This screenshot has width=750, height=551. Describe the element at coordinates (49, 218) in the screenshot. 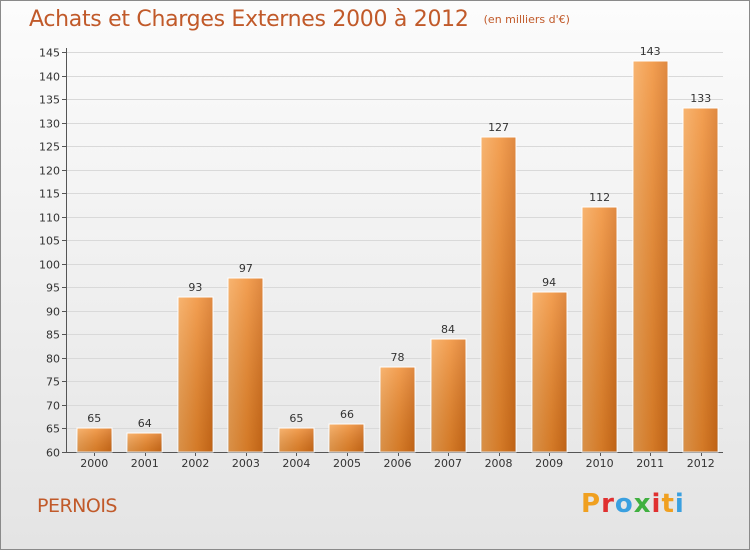

I see `y-tick-label: 110` at that location.